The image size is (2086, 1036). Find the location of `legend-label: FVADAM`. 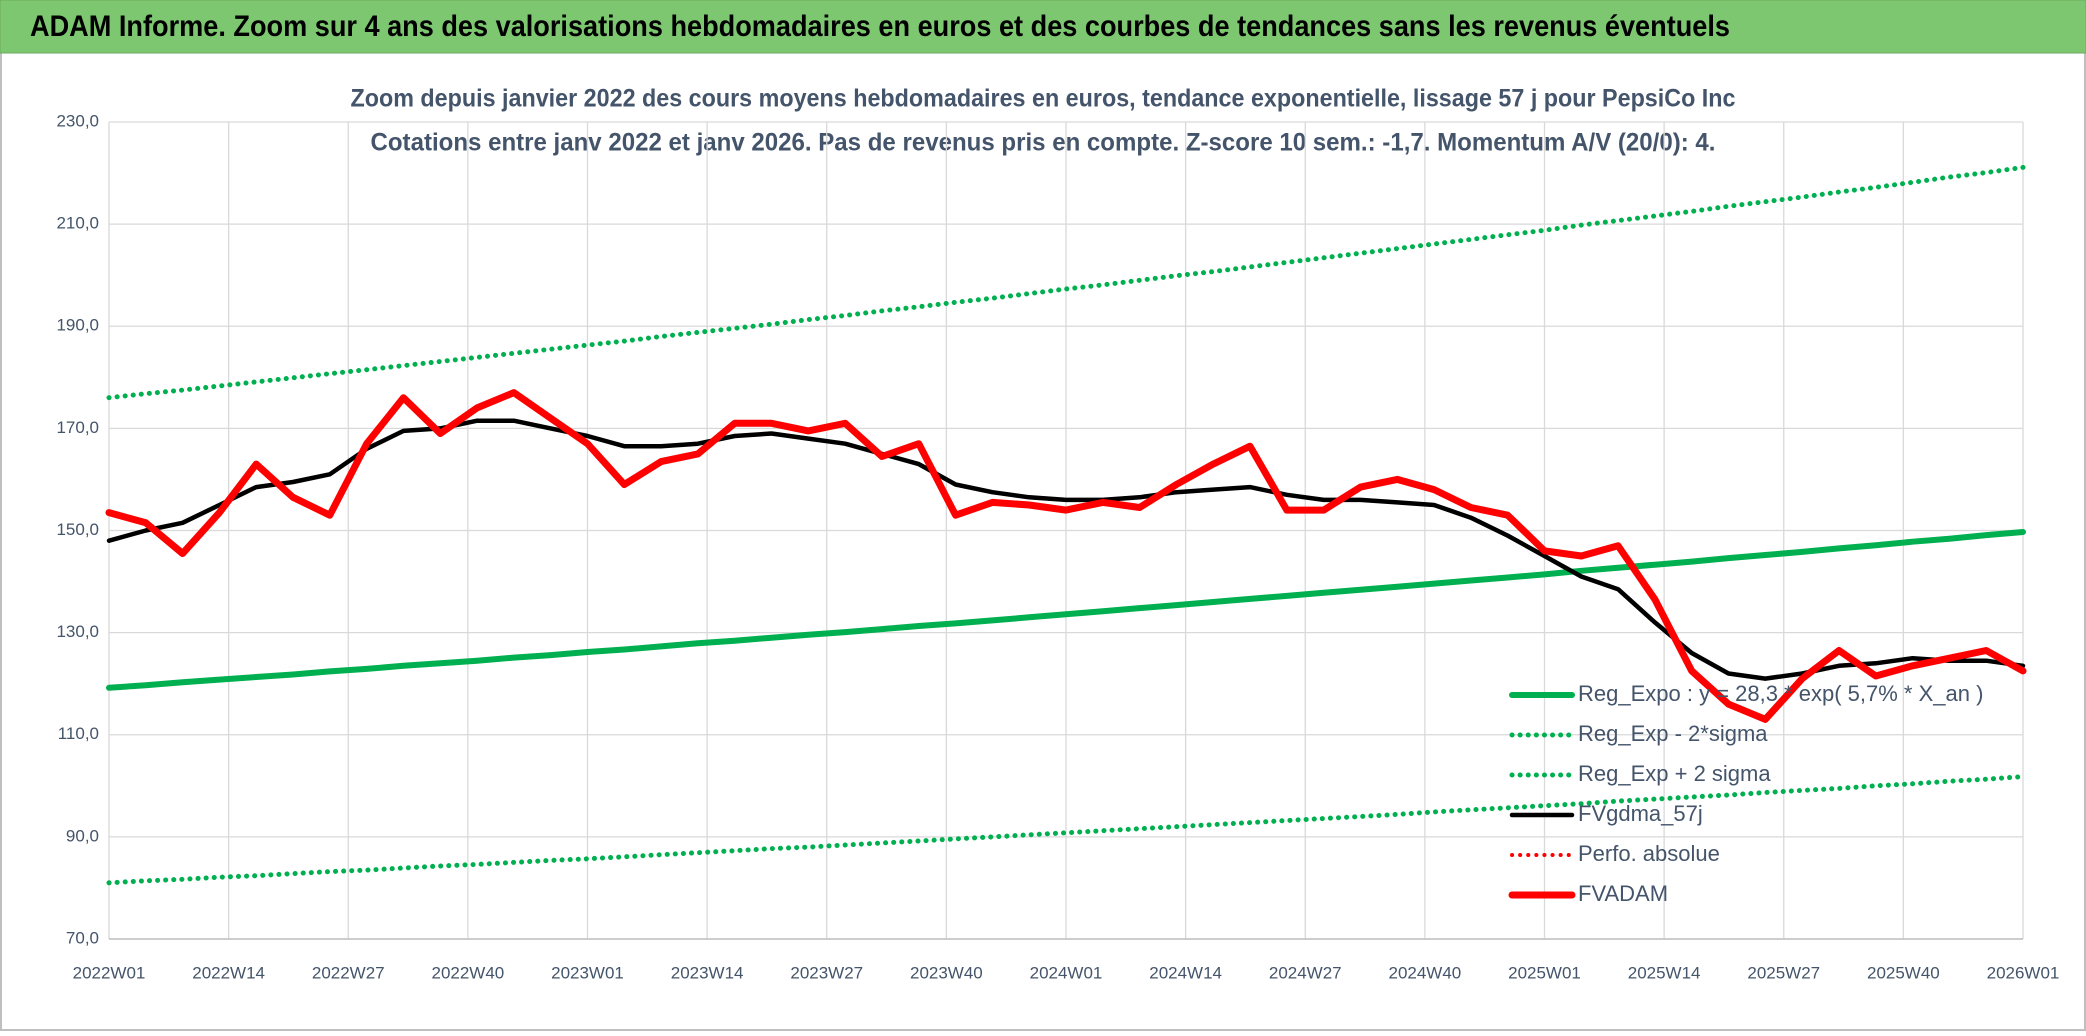

legend-label: FVADAM is located at coordinates (1623, 893).